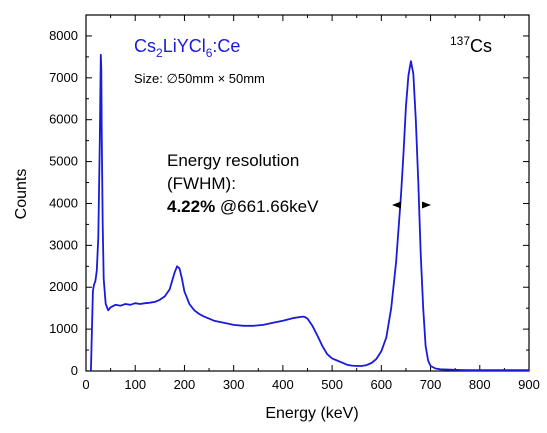  Describe the element at coordinates (85, 384) in the screenshot. I see `x-tick-label: 0` at that location.